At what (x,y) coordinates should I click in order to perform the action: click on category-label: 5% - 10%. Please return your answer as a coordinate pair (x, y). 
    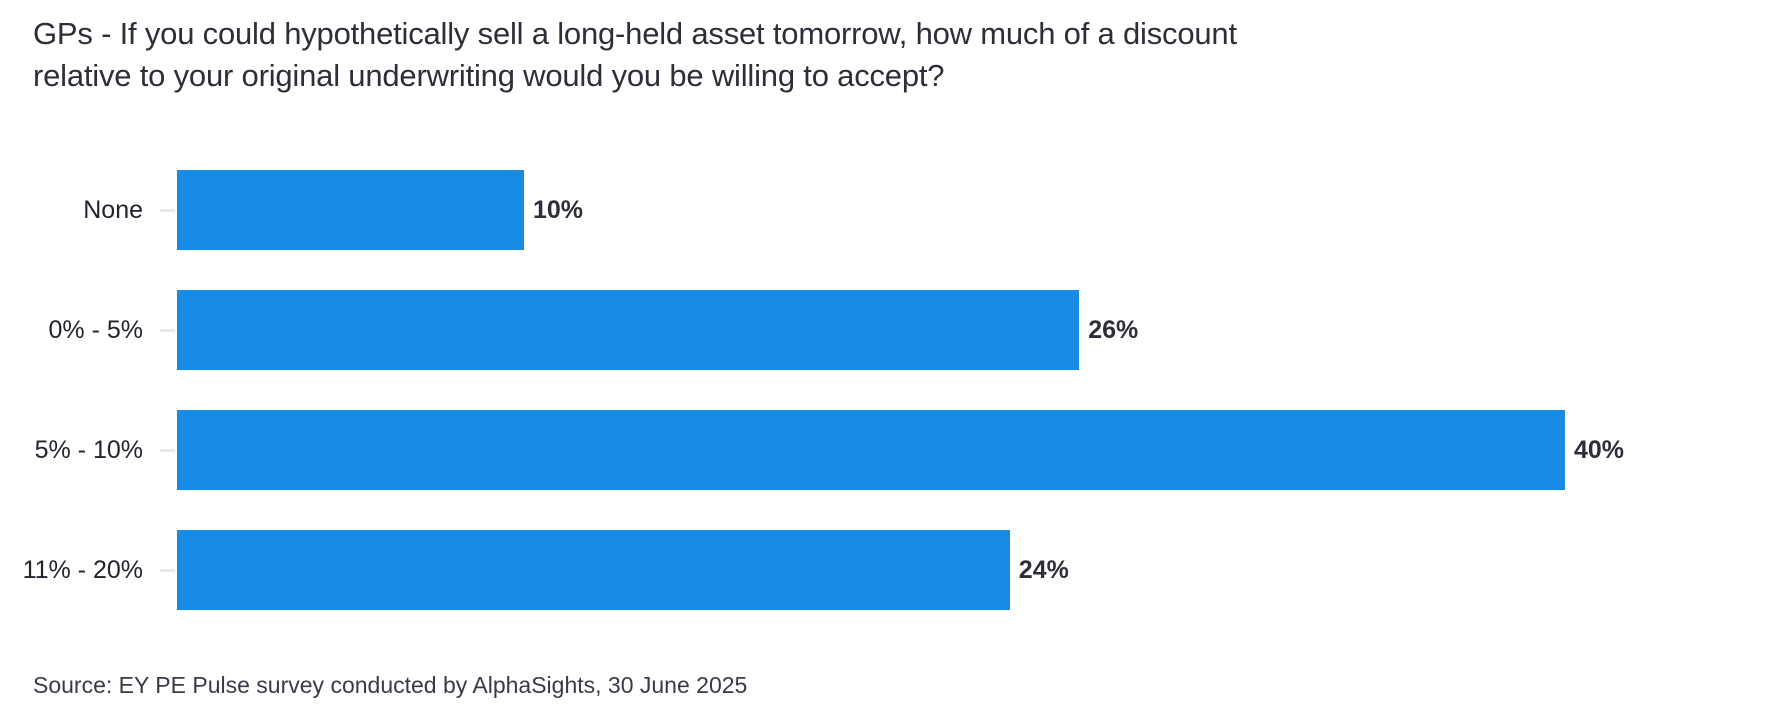
    Looking at the image, I should click on (88, 449).